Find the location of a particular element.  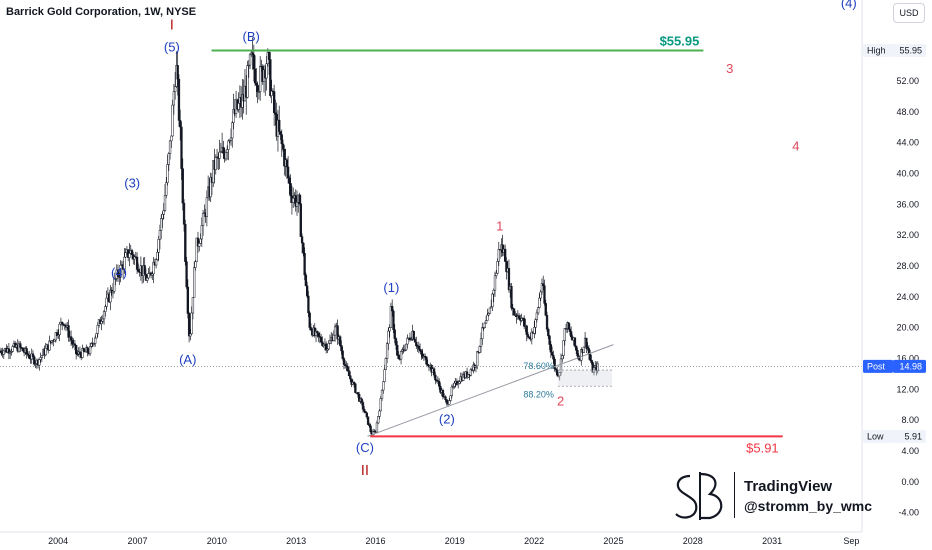

wave-label: (3) is located at coordinates (132, 182).